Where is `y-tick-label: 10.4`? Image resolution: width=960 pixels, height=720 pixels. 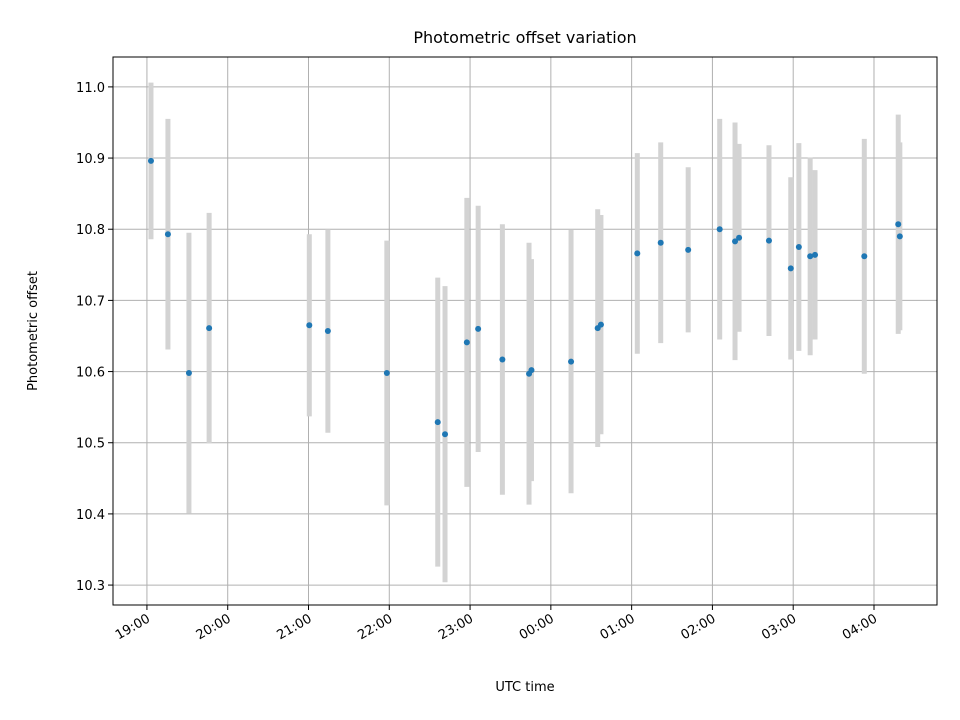
y-tick-label: 10.4 is located at coordinates (90, 515).